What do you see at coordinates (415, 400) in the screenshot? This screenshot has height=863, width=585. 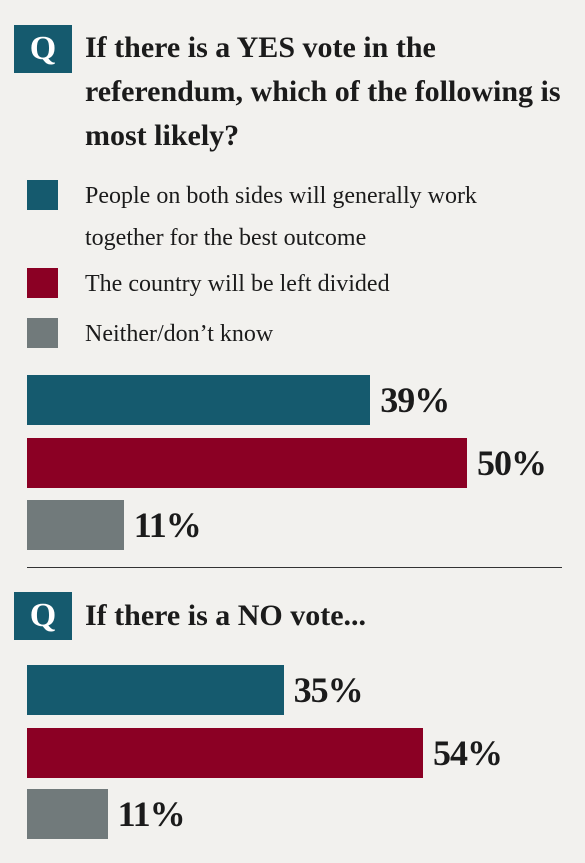 I see `value-label: 39%` at bounding box center [415, 400].